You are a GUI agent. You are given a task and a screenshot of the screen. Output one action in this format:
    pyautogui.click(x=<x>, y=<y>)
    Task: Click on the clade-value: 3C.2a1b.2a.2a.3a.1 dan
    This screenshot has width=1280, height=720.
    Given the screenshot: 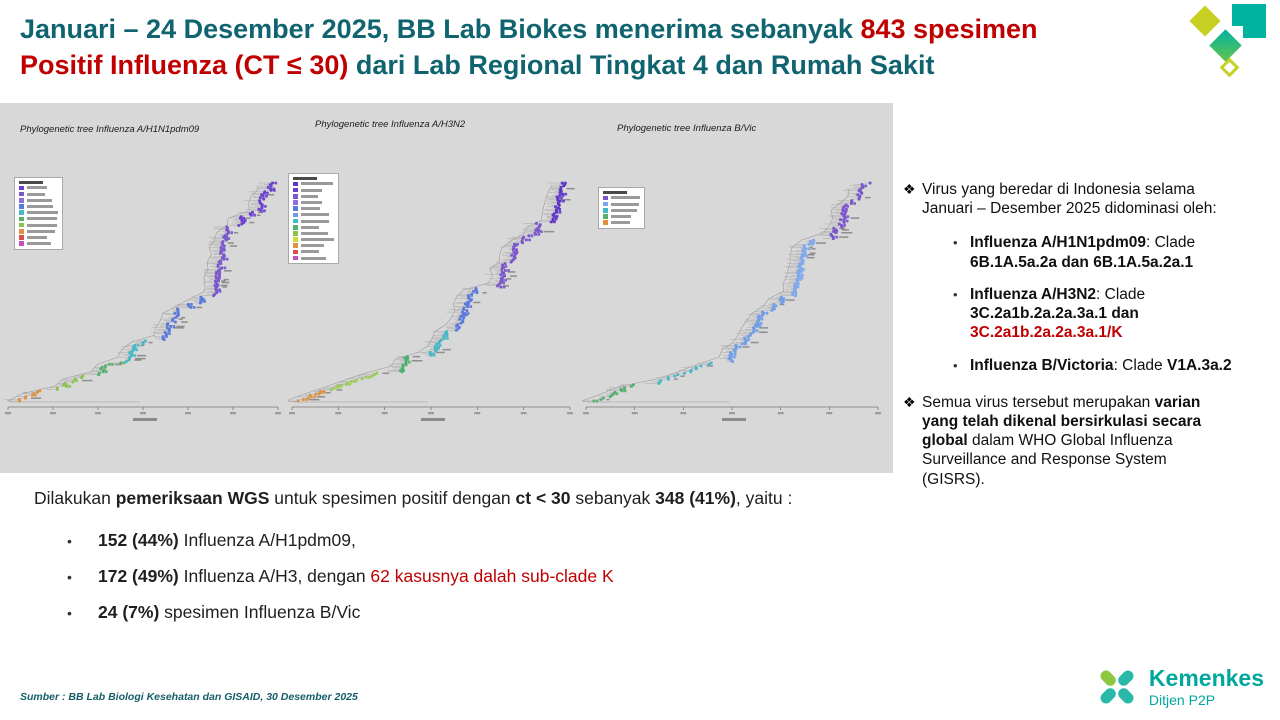 What is the action you would take?
    pyautogui.click(x=1054, y=314)
    